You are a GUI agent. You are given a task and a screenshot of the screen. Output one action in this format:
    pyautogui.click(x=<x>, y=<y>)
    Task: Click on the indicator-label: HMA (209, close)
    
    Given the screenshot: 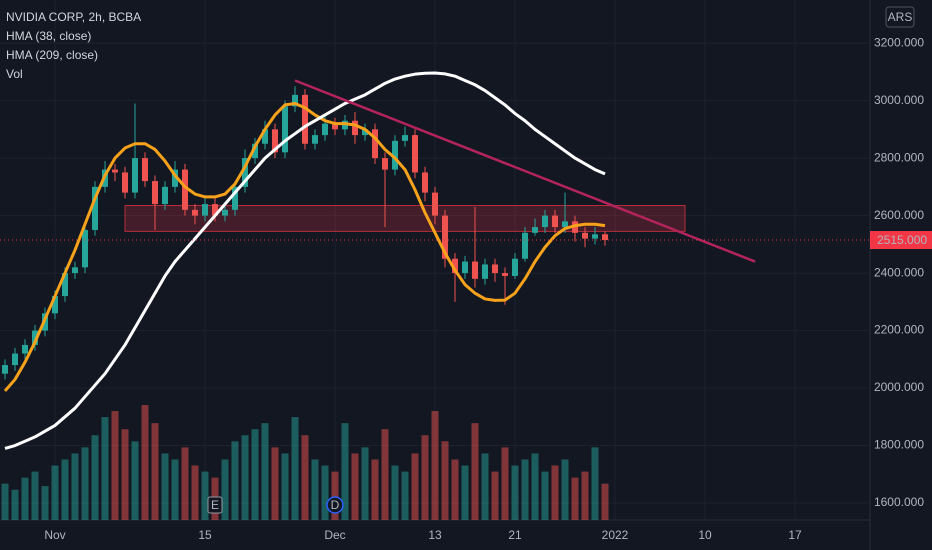 What is the action you would take?
    pyautogui.click(x=52, y=55)
    